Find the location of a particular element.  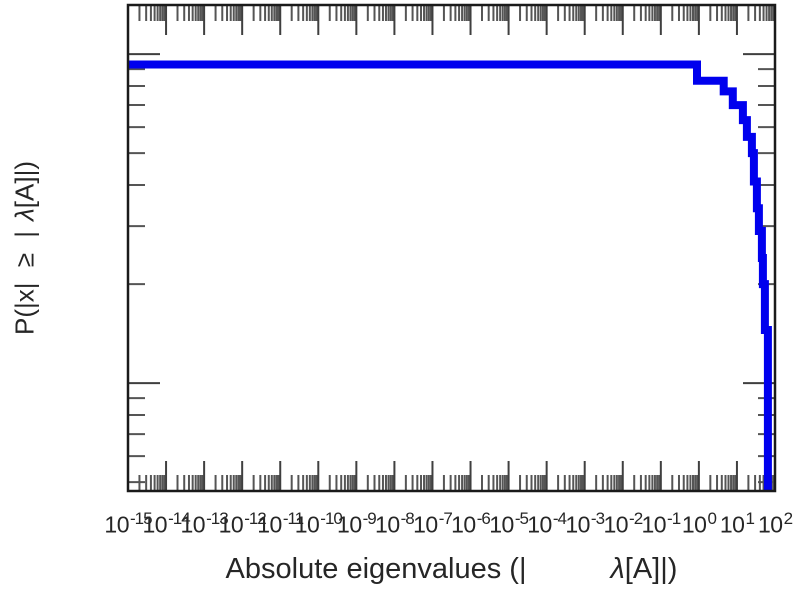

x-tick-label: 10⁻⁵ is located at coordinates (509, 523).